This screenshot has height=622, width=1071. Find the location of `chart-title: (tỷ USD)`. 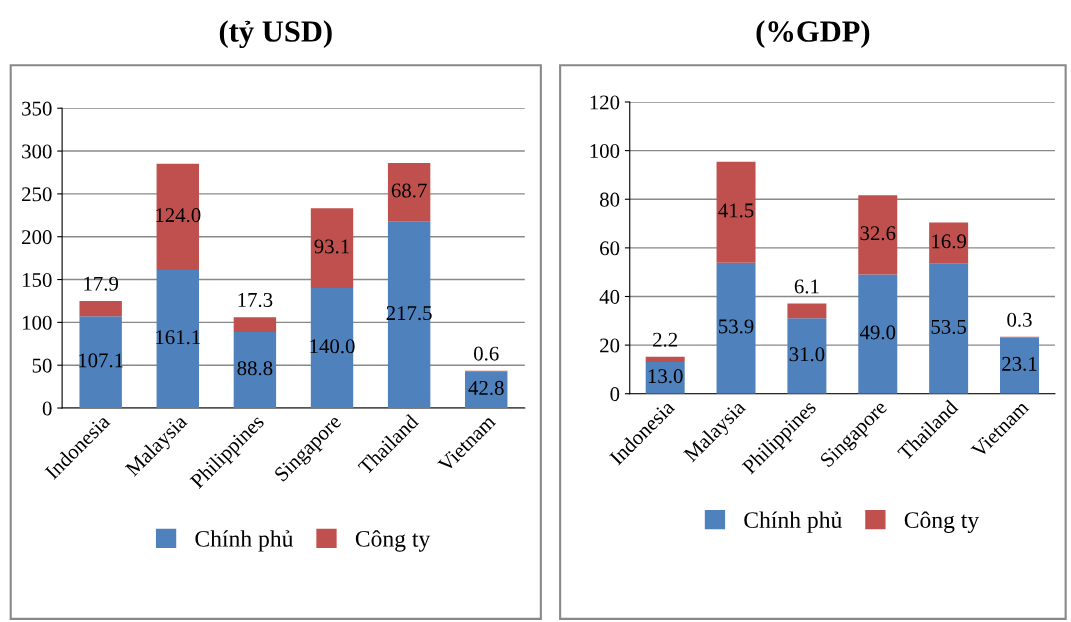

chart-title: (tỷ USD) is located at coordinates (275, 34).